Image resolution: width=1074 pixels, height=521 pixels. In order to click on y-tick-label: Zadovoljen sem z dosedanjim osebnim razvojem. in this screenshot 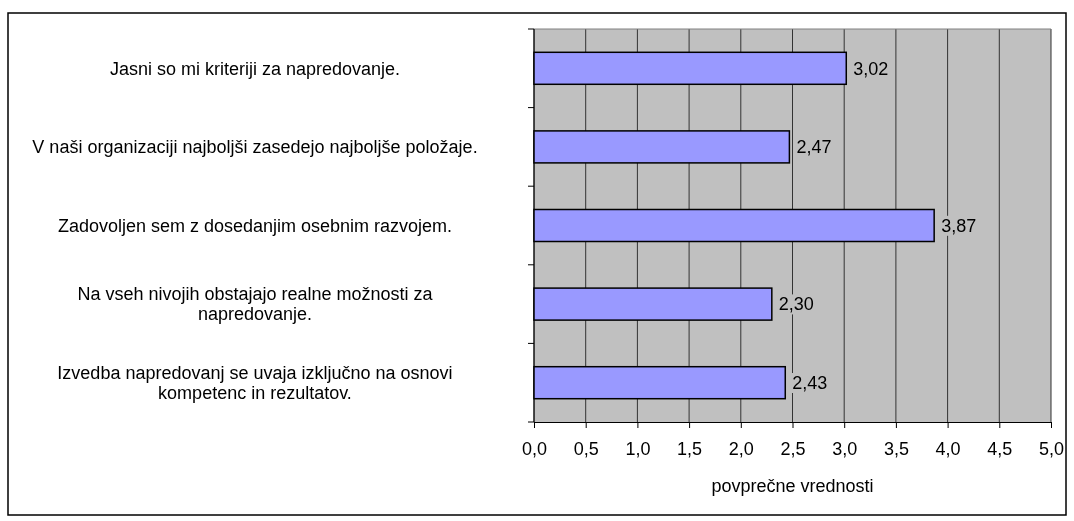, I will do `click(255, 225)`.